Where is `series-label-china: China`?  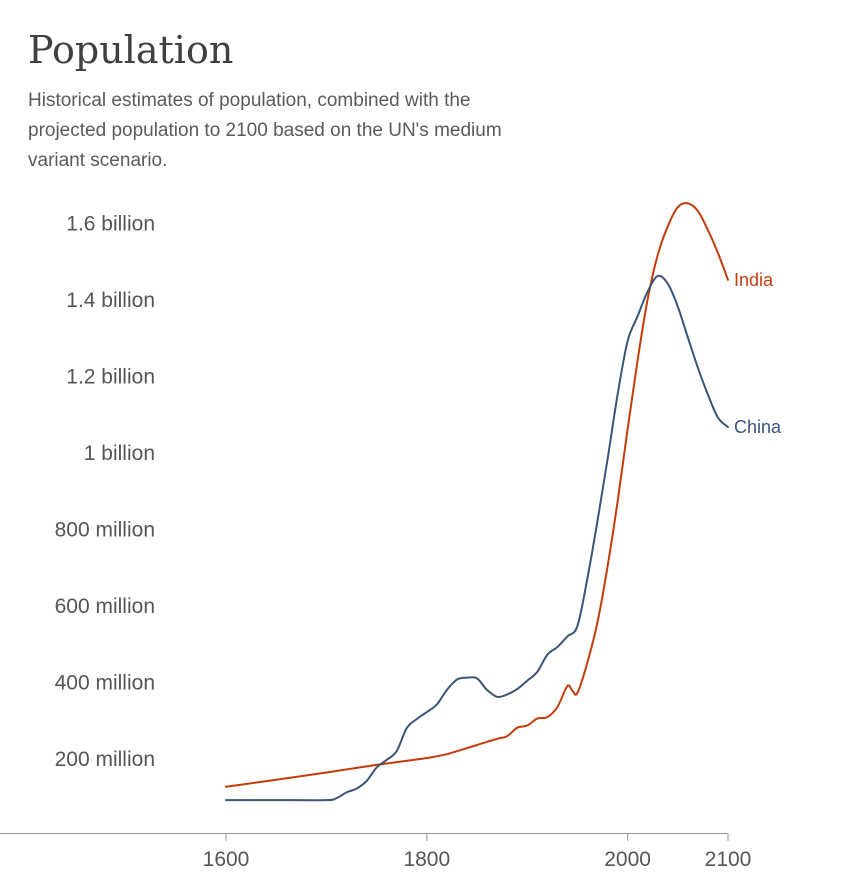 series-label-china: China is located at coordinates (758, 427).